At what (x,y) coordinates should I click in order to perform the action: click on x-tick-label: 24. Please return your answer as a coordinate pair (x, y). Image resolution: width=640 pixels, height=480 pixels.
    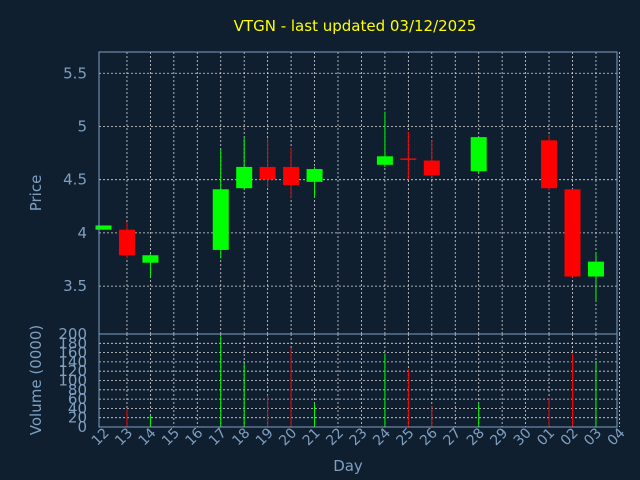
    Looking at the image, I should click on (382, 437).